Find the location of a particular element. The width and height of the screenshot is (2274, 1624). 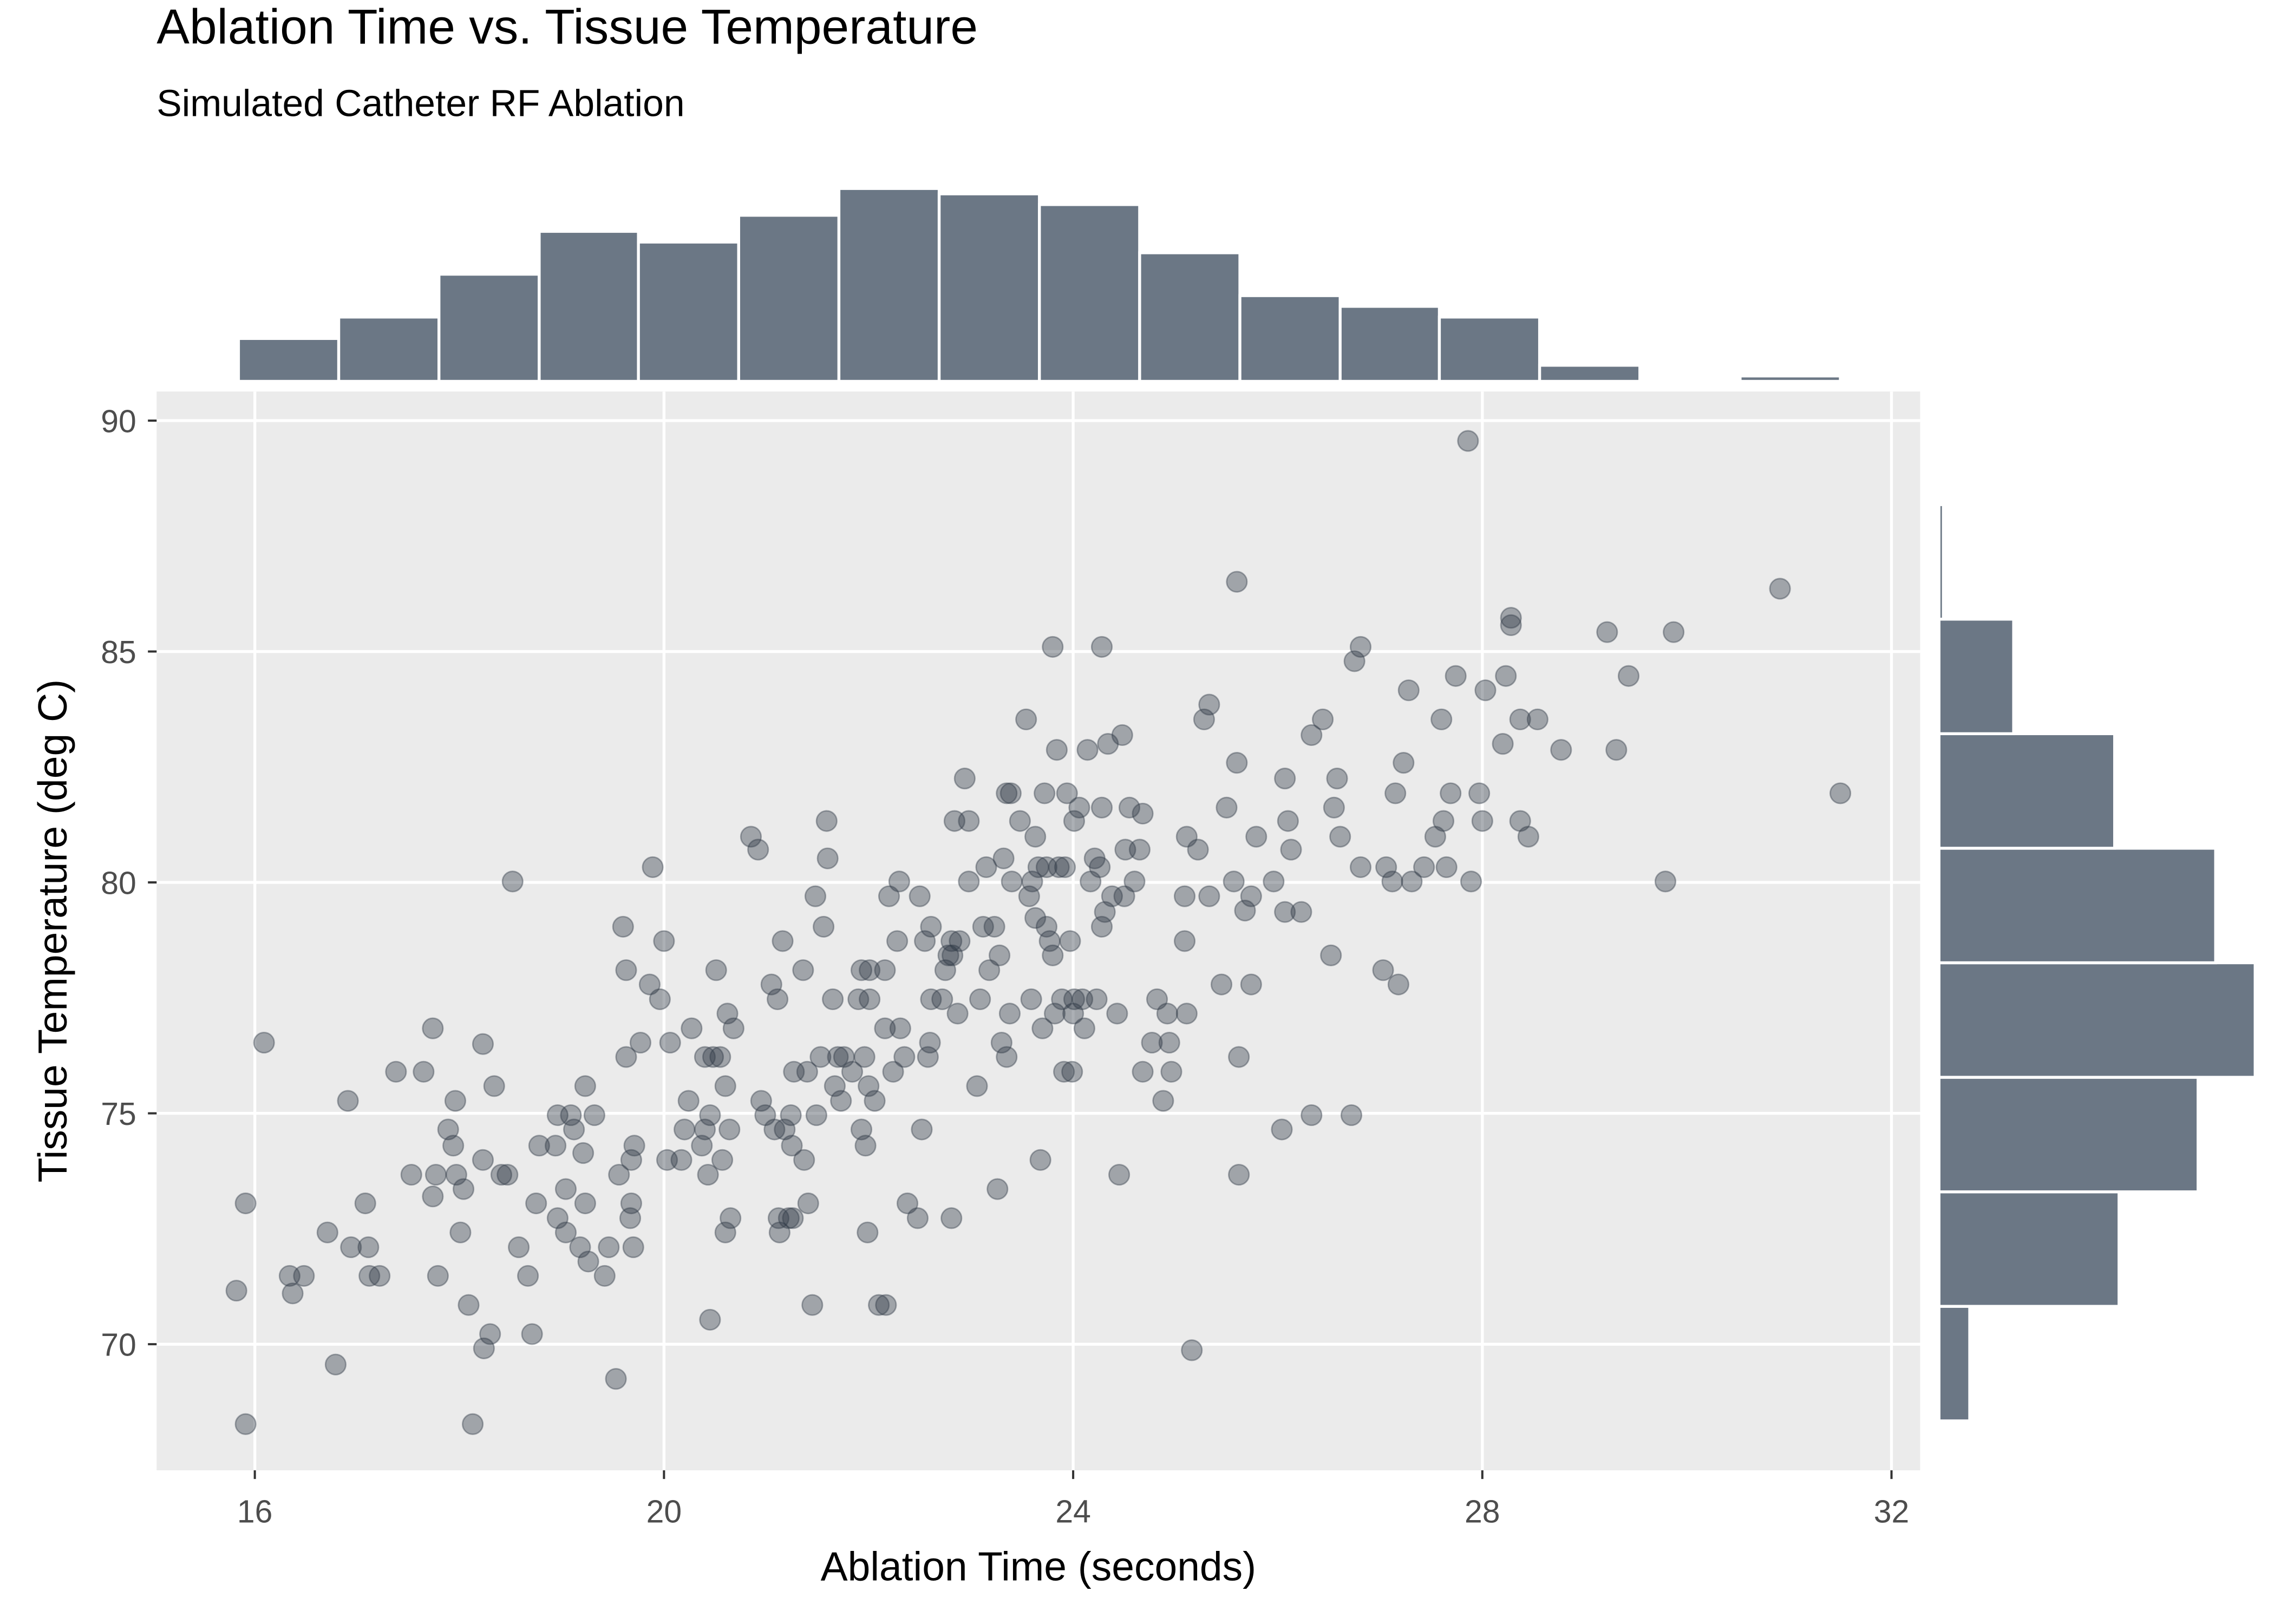

y-tick-label: 90 is located at coordinates (119, 421).